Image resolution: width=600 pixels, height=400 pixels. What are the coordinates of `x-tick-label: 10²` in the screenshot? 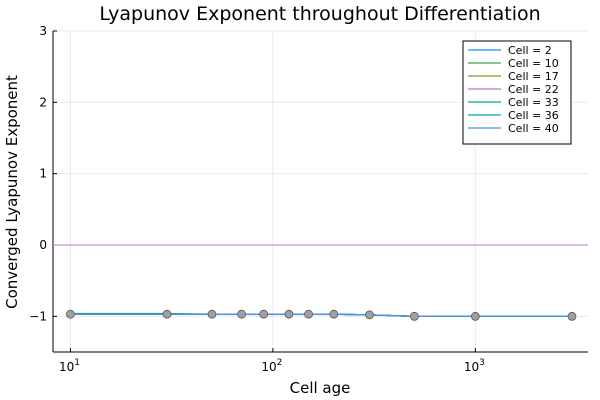 It's located at (271, 366).